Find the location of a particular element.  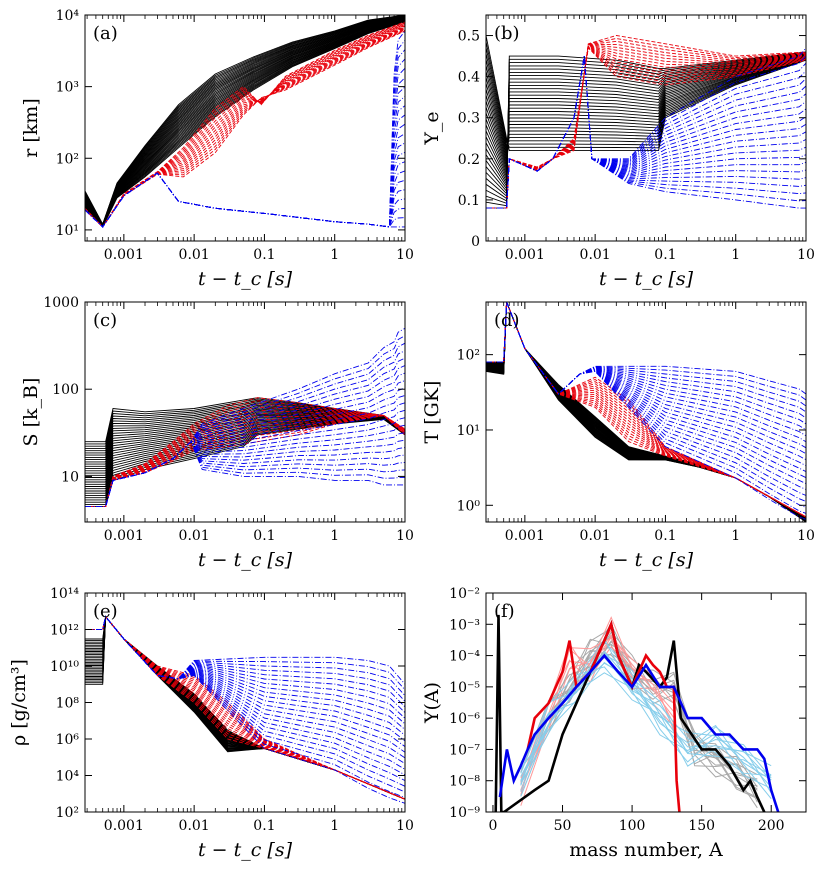

y-tick-label: 10¹⁴ is located at coordinates (64, 594).